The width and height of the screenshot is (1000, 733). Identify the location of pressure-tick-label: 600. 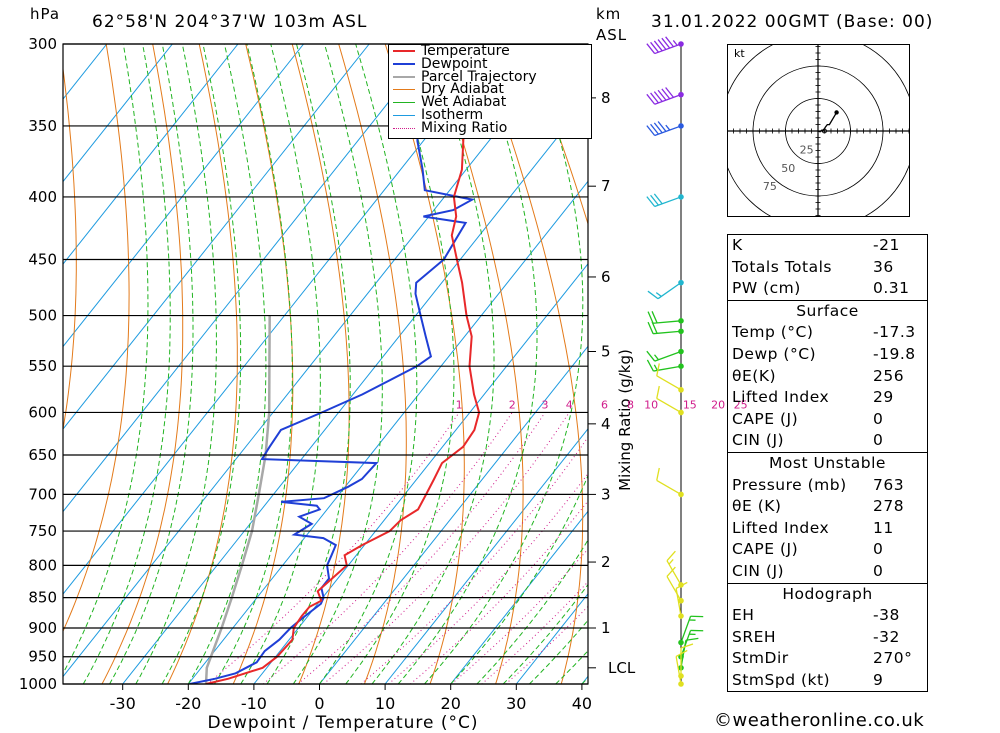
(42, 412).